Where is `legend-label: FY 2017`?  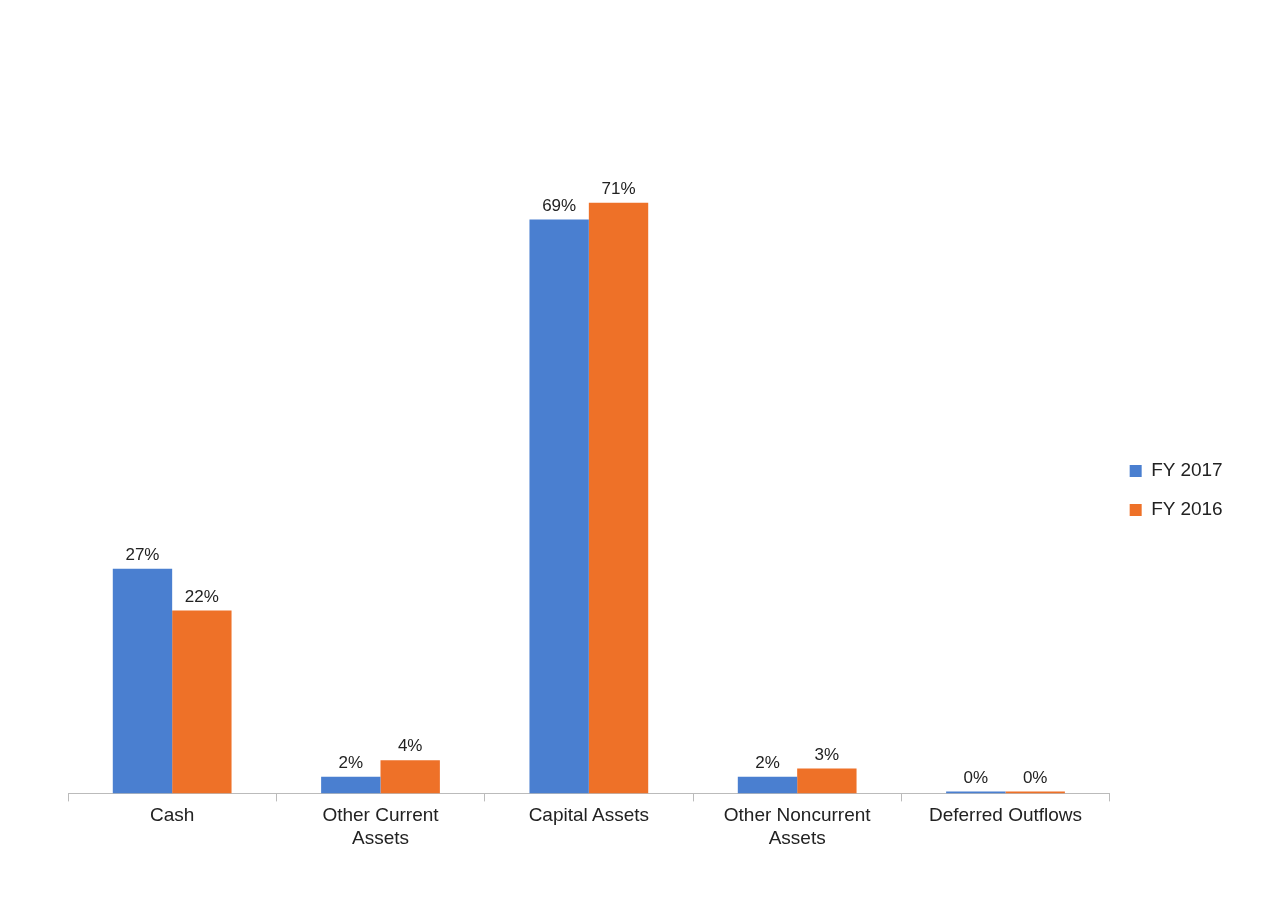
legend-label: FY 2017 is located at coordinates (1187, 470).